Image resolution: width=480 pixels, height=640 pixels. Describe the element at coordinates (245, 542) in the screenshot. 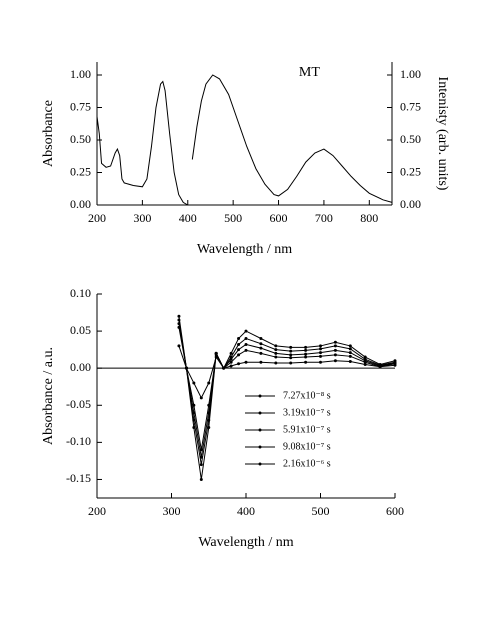

I see `x-axis-label: Wavelength / nm` at that location.